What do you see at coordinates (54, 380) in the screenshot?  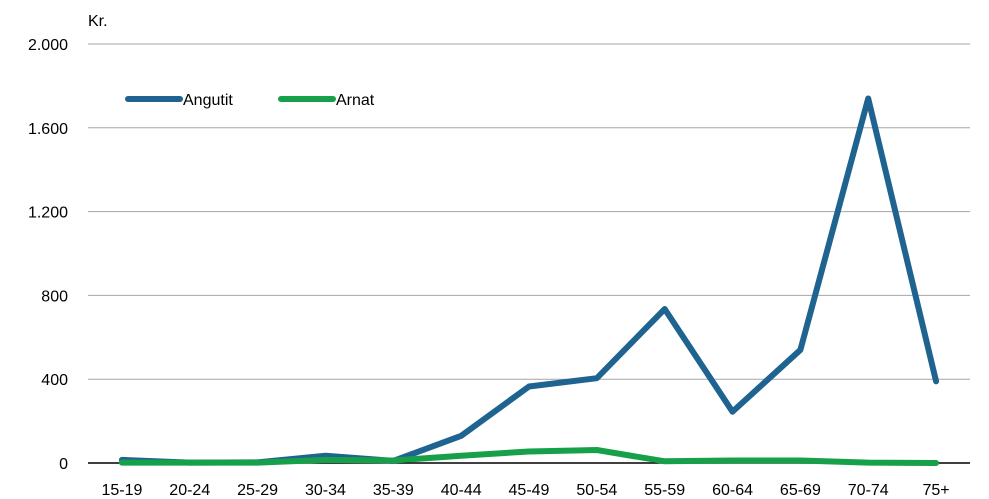 I see `y-tick-label: 400` at bounding box center [54, 380].